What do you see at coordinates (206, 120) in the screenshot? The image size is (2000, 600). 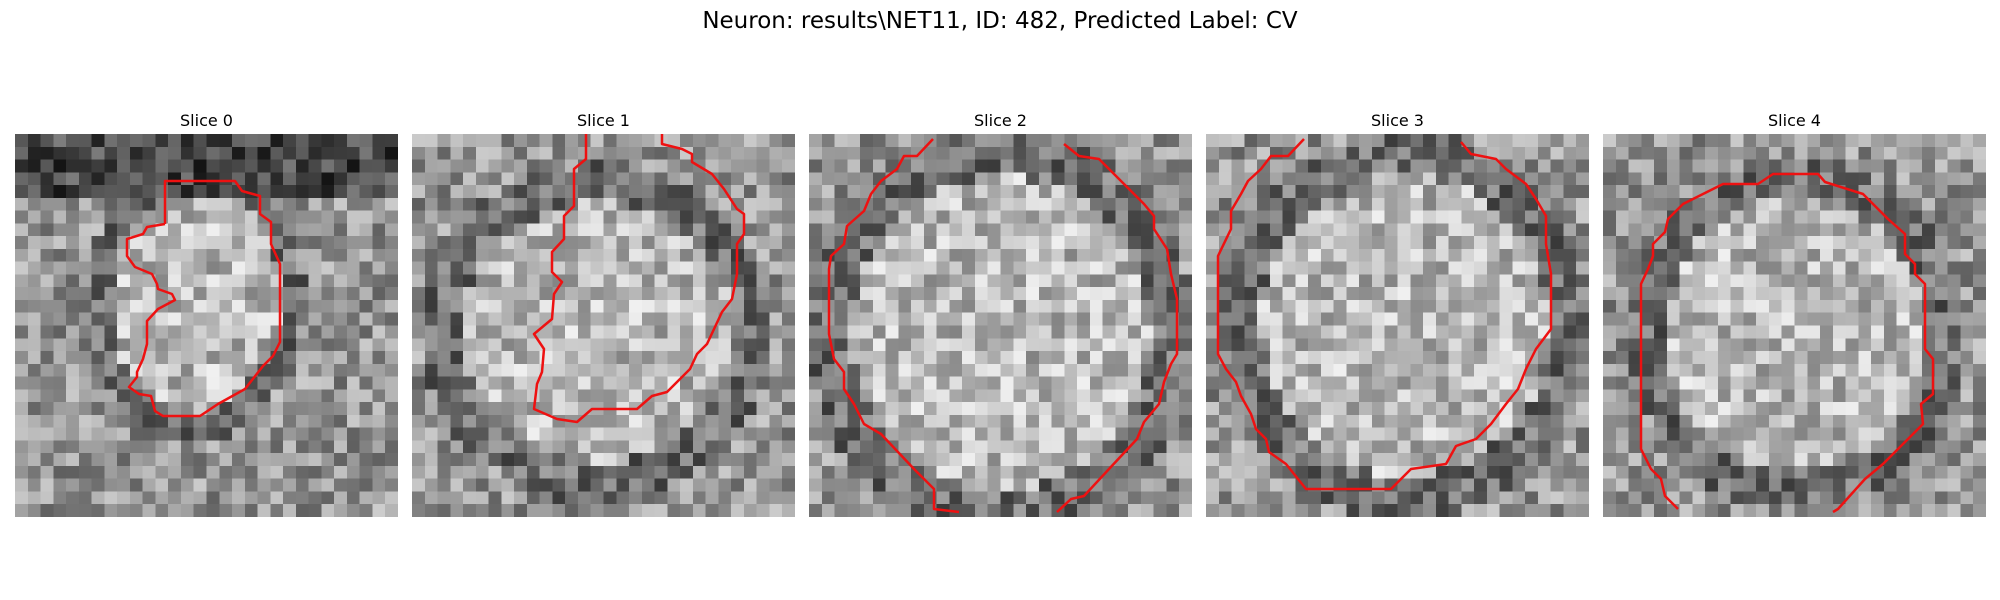 I see `slice-title: Slice 0` at bounding box center [206, 120].